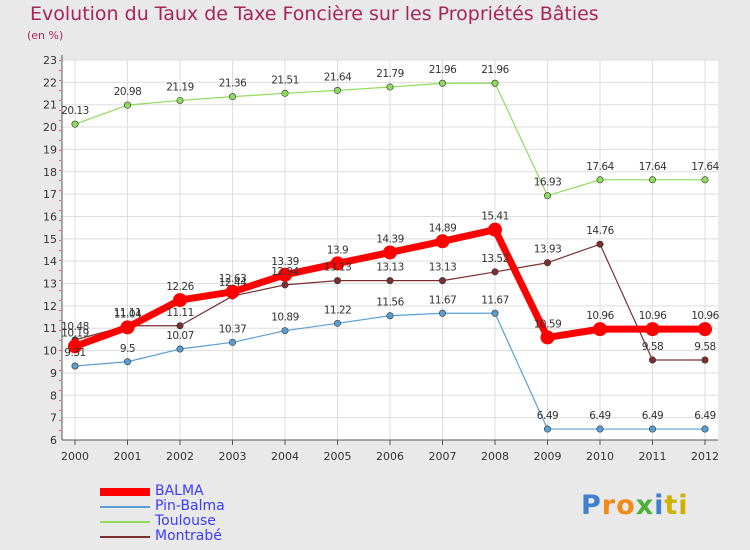 This screenshot has width=750, height=550. I want to click on y-tick-label: 6, so click(53, 440).